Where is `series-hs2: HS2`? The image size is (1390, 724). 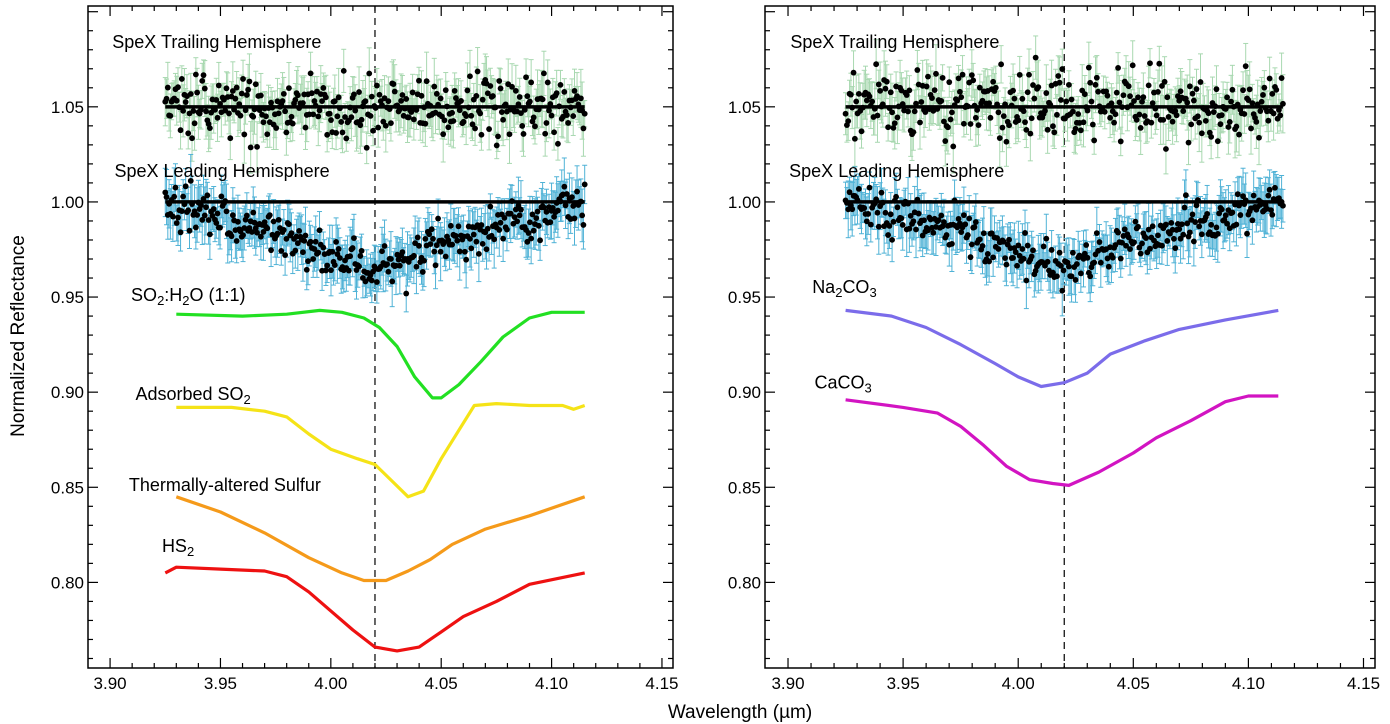 series-hs2: HS2 is located at coordinates (374, 594).